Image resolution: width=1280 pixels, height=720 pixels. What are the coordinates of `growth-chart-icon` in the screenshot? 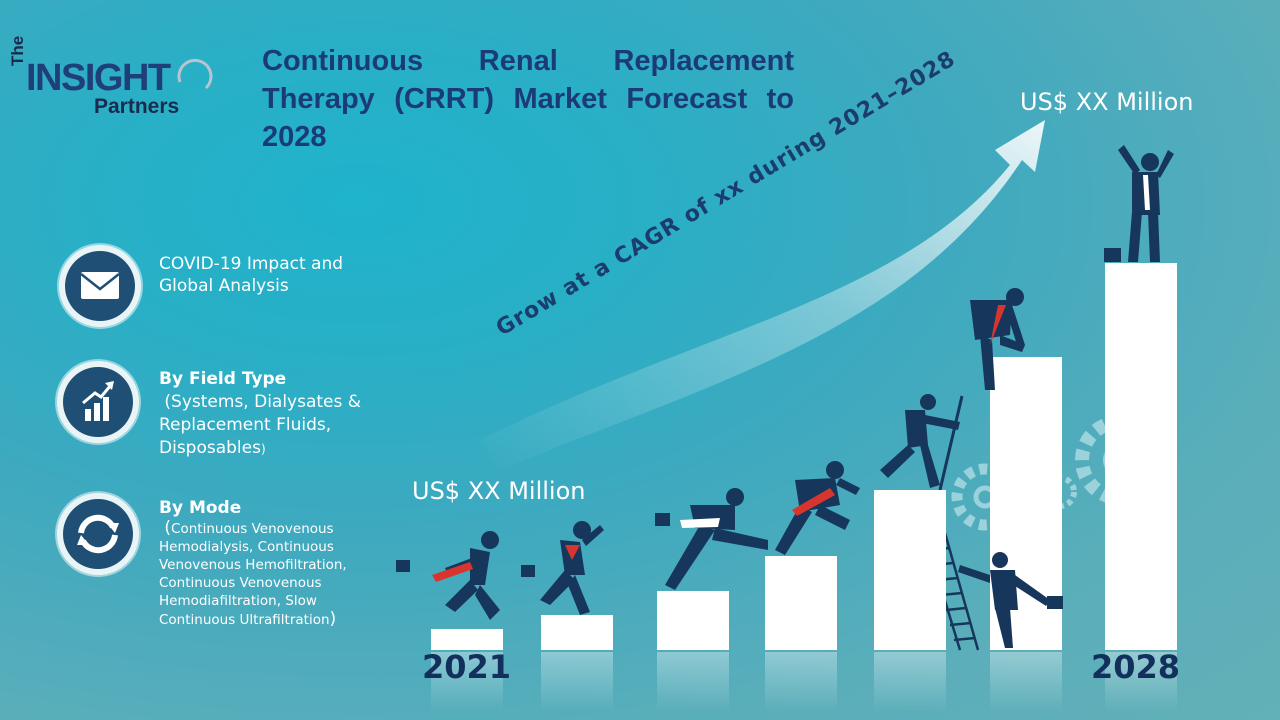 It's located at (98, 401).